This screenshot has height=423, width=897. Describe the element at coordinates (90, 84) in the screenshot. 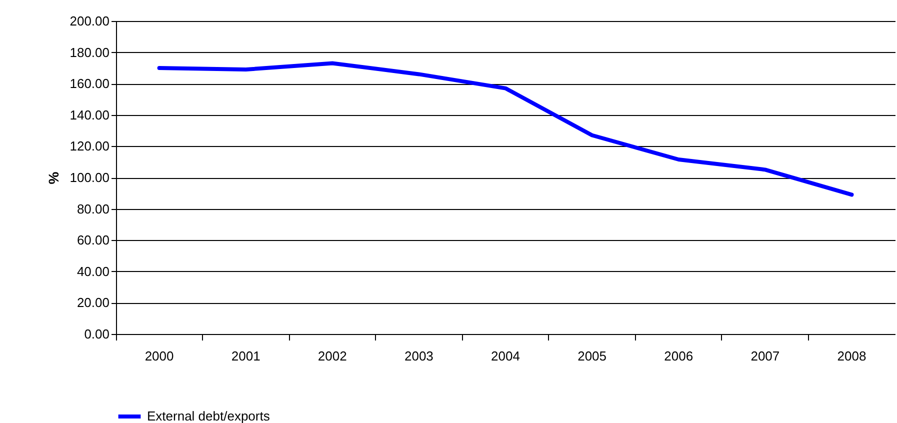

I see `y-tick-label: 160.00` at that location.